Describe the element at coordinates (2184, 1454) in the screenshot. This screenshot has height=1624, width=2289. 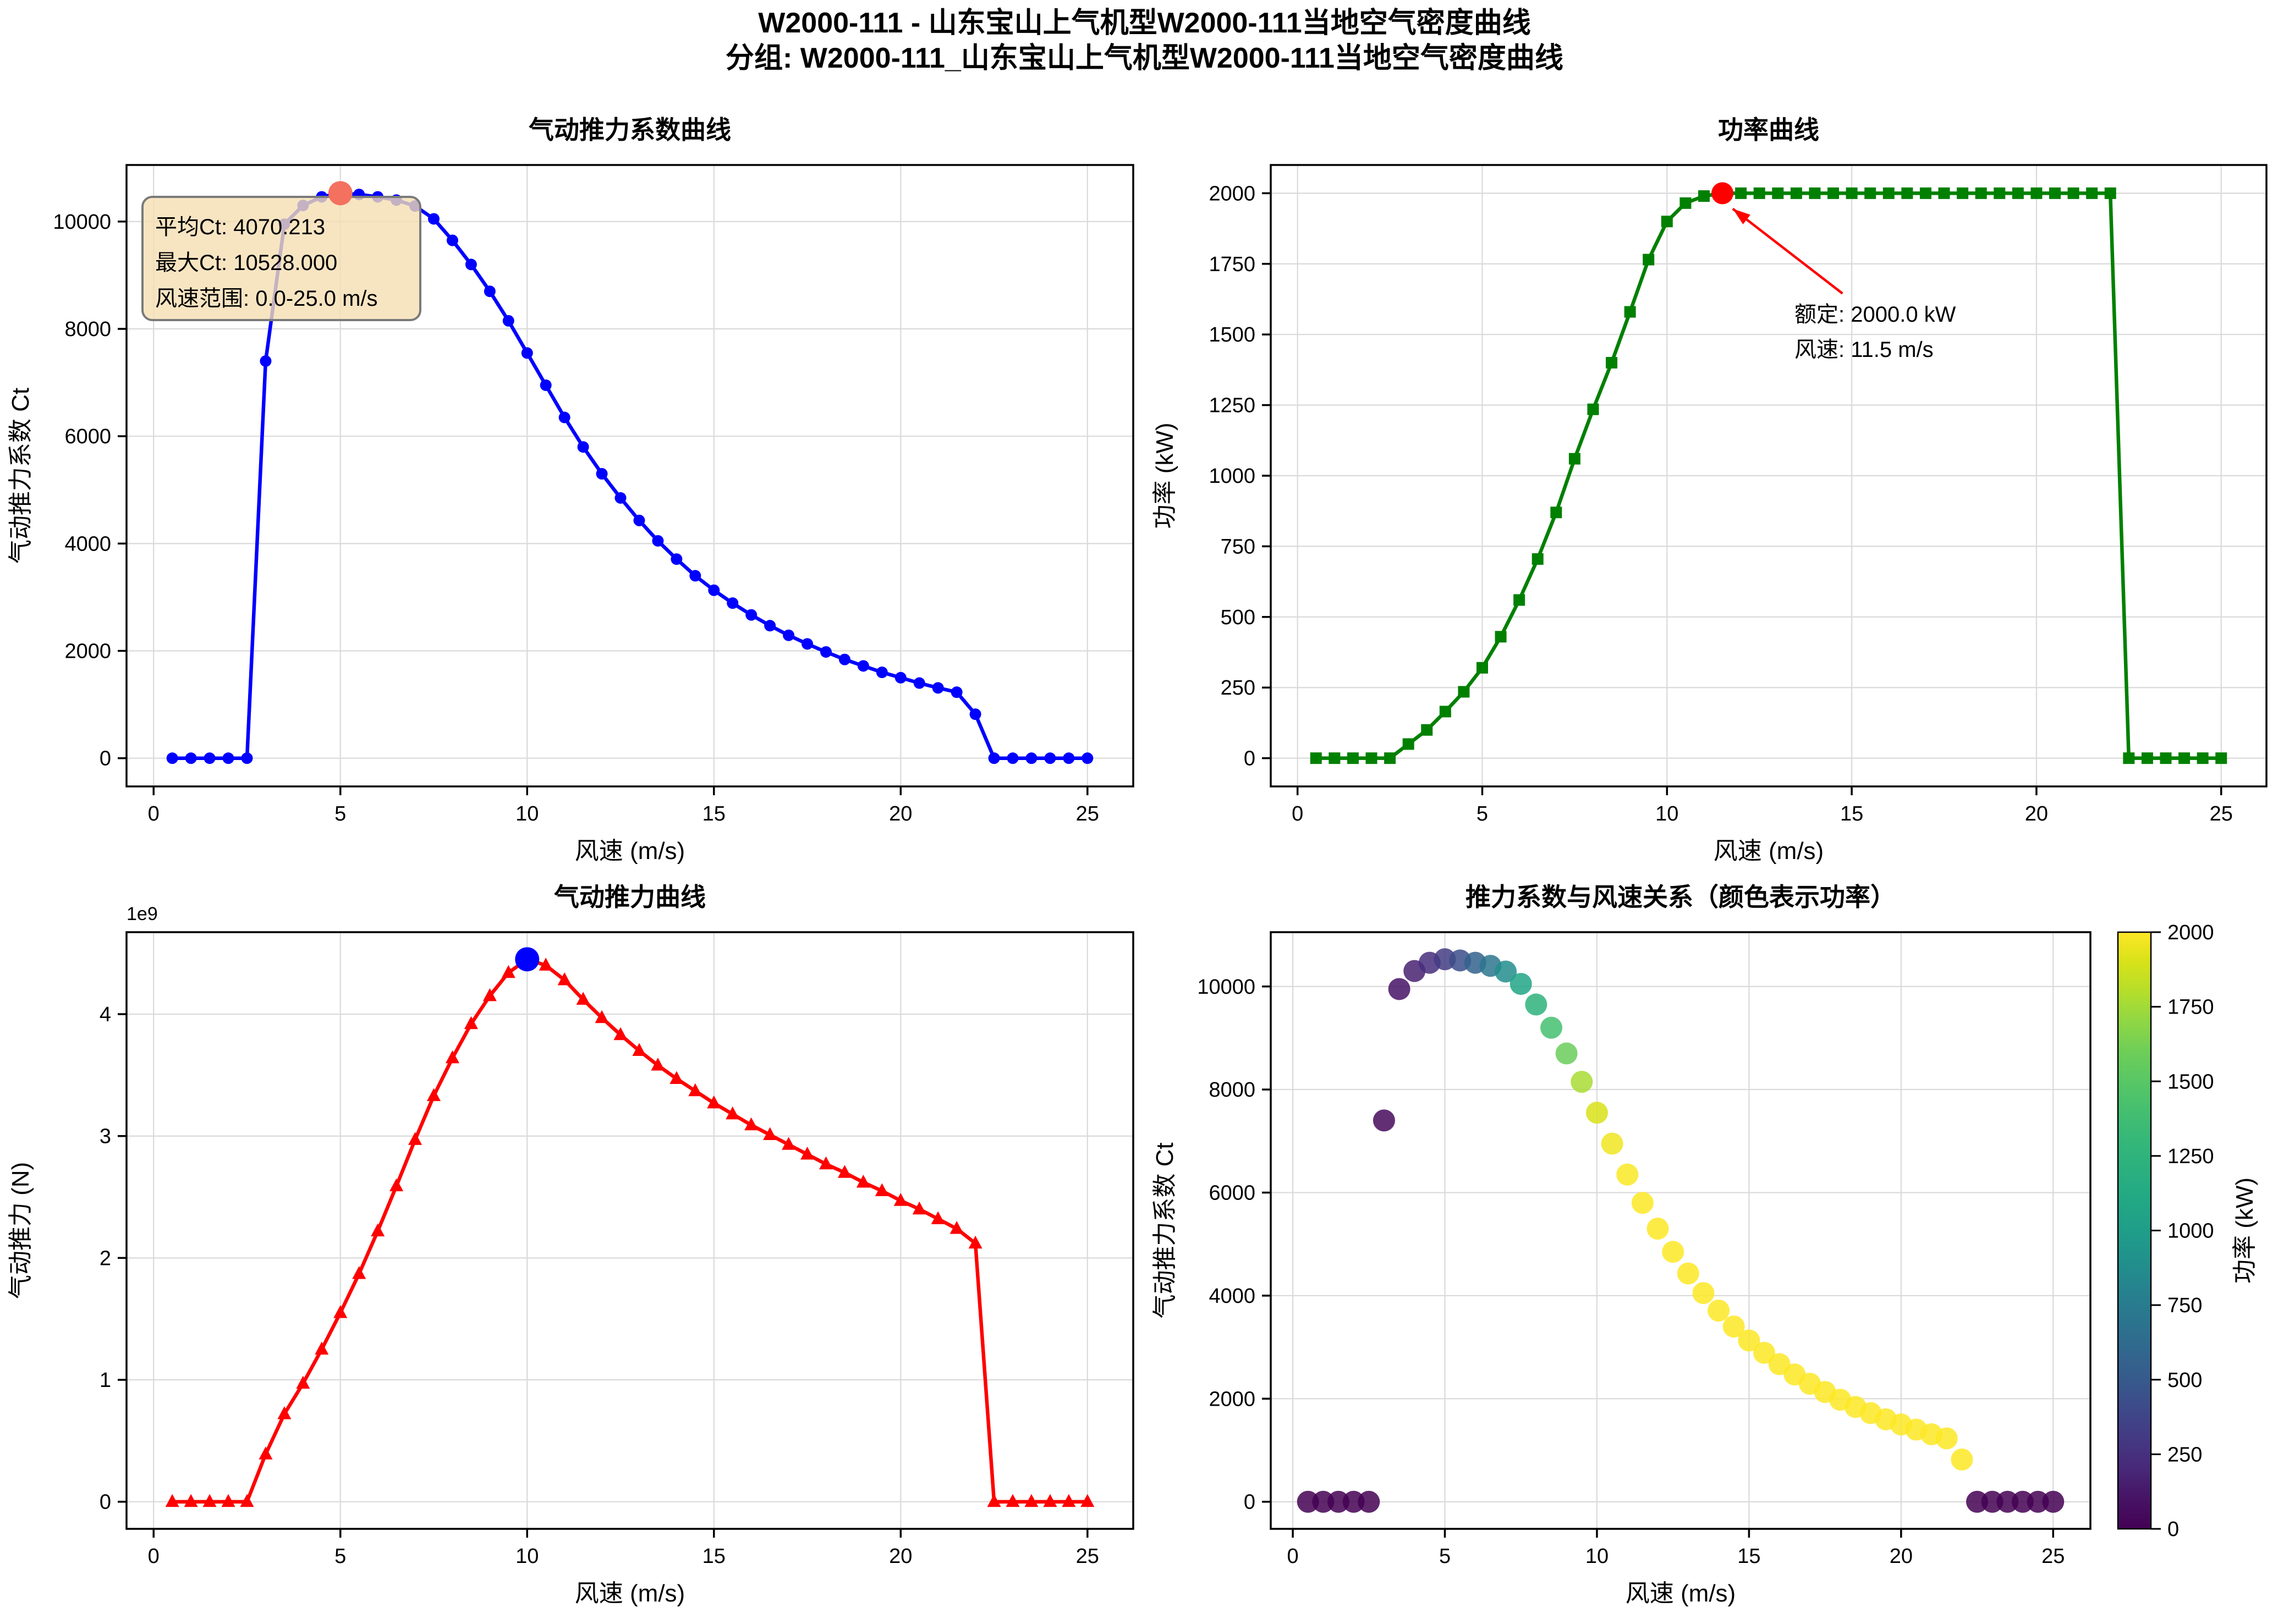
I see `colorbar-tick-label: 250` at that location.